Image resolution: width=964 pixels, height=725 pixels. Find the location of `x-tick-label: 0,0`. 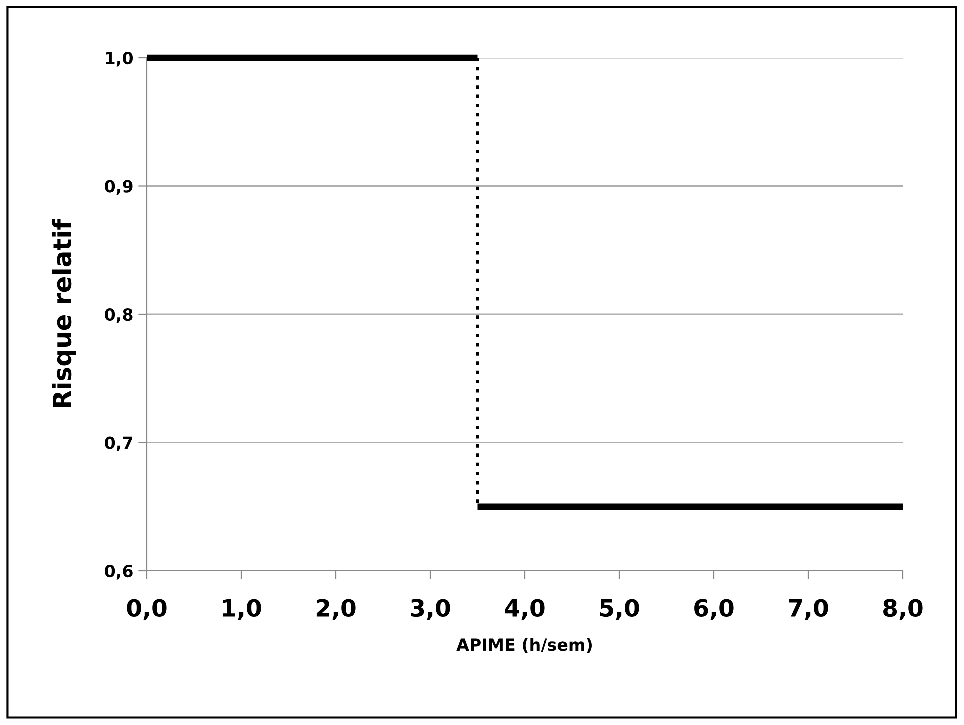

x-tick-label: 0,0 is located at coordinates (147, 609).